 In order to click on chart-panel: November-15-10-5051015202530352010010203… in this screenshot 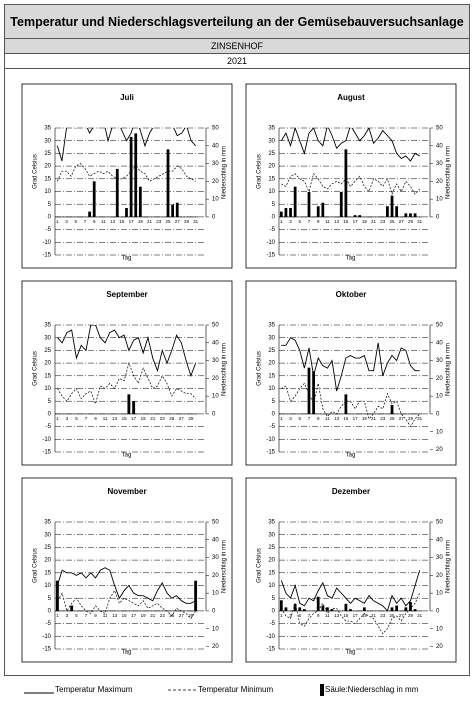, I will do `click(127, 570)`.